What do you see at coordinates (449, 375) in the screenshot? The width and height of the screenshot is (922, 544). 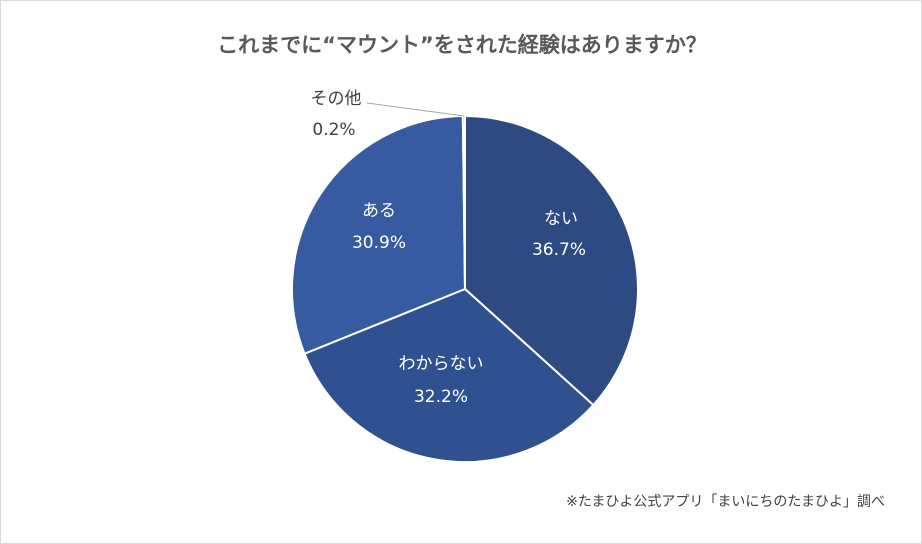 I see `pie-slice-wakaranai` at bounding box center [449, 375].